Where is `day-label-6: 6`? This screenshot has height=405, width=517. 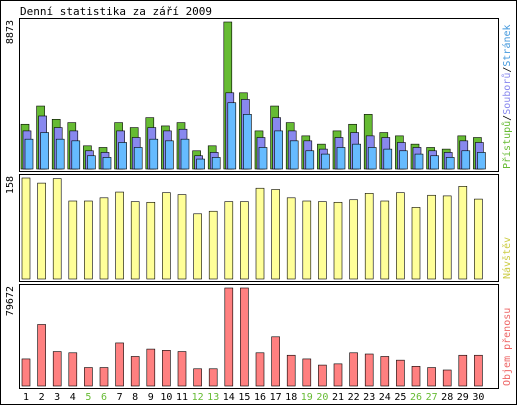
day-label-6: 6 is located at coordinates (104, 397).